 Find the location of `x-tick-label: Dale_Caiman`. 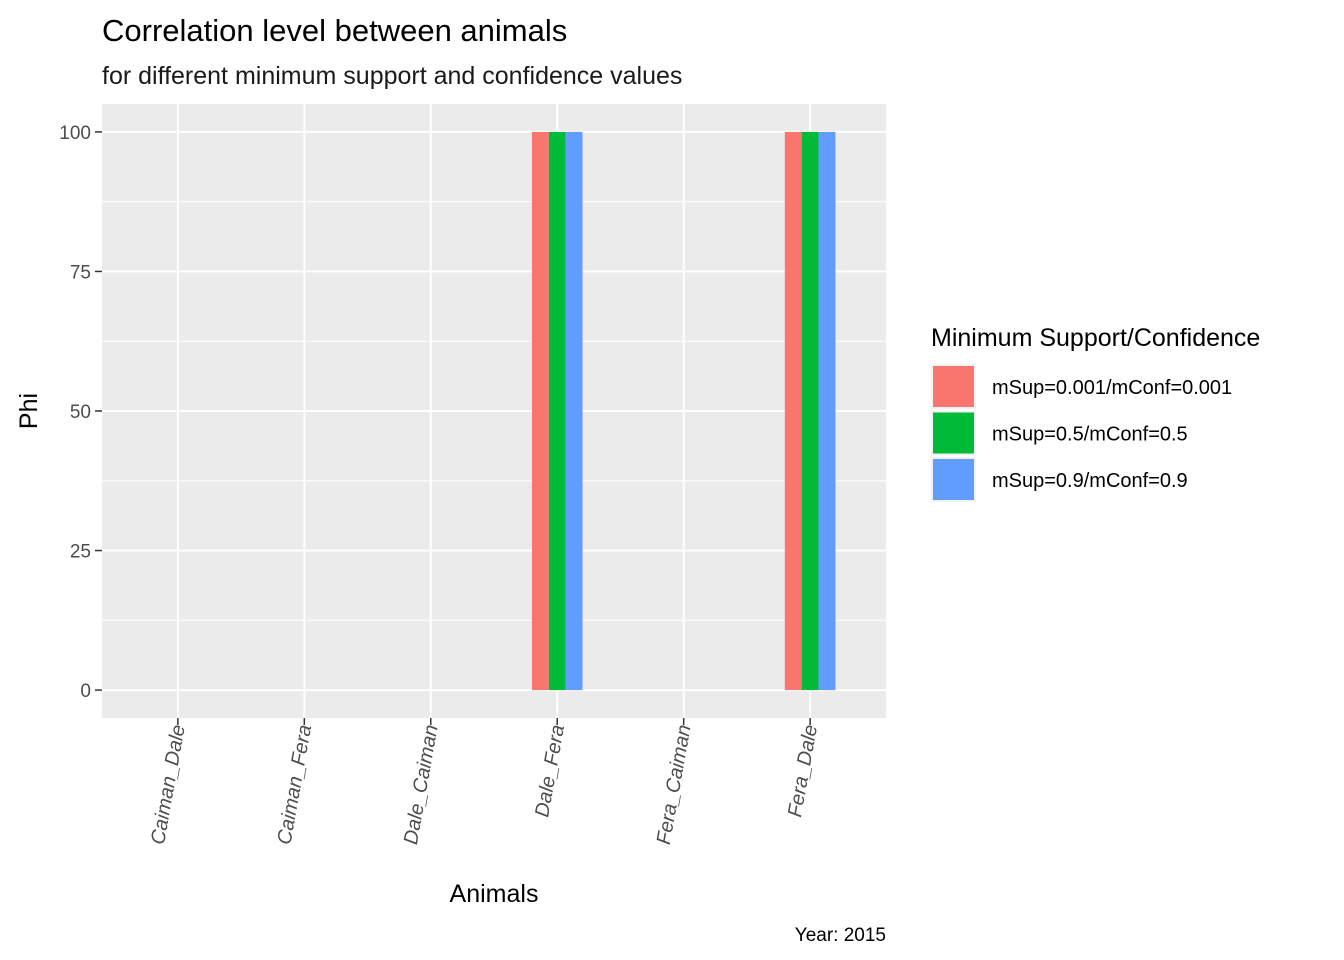

x-tick-label: Dale_Caiman is located at coordinates (421, 784).